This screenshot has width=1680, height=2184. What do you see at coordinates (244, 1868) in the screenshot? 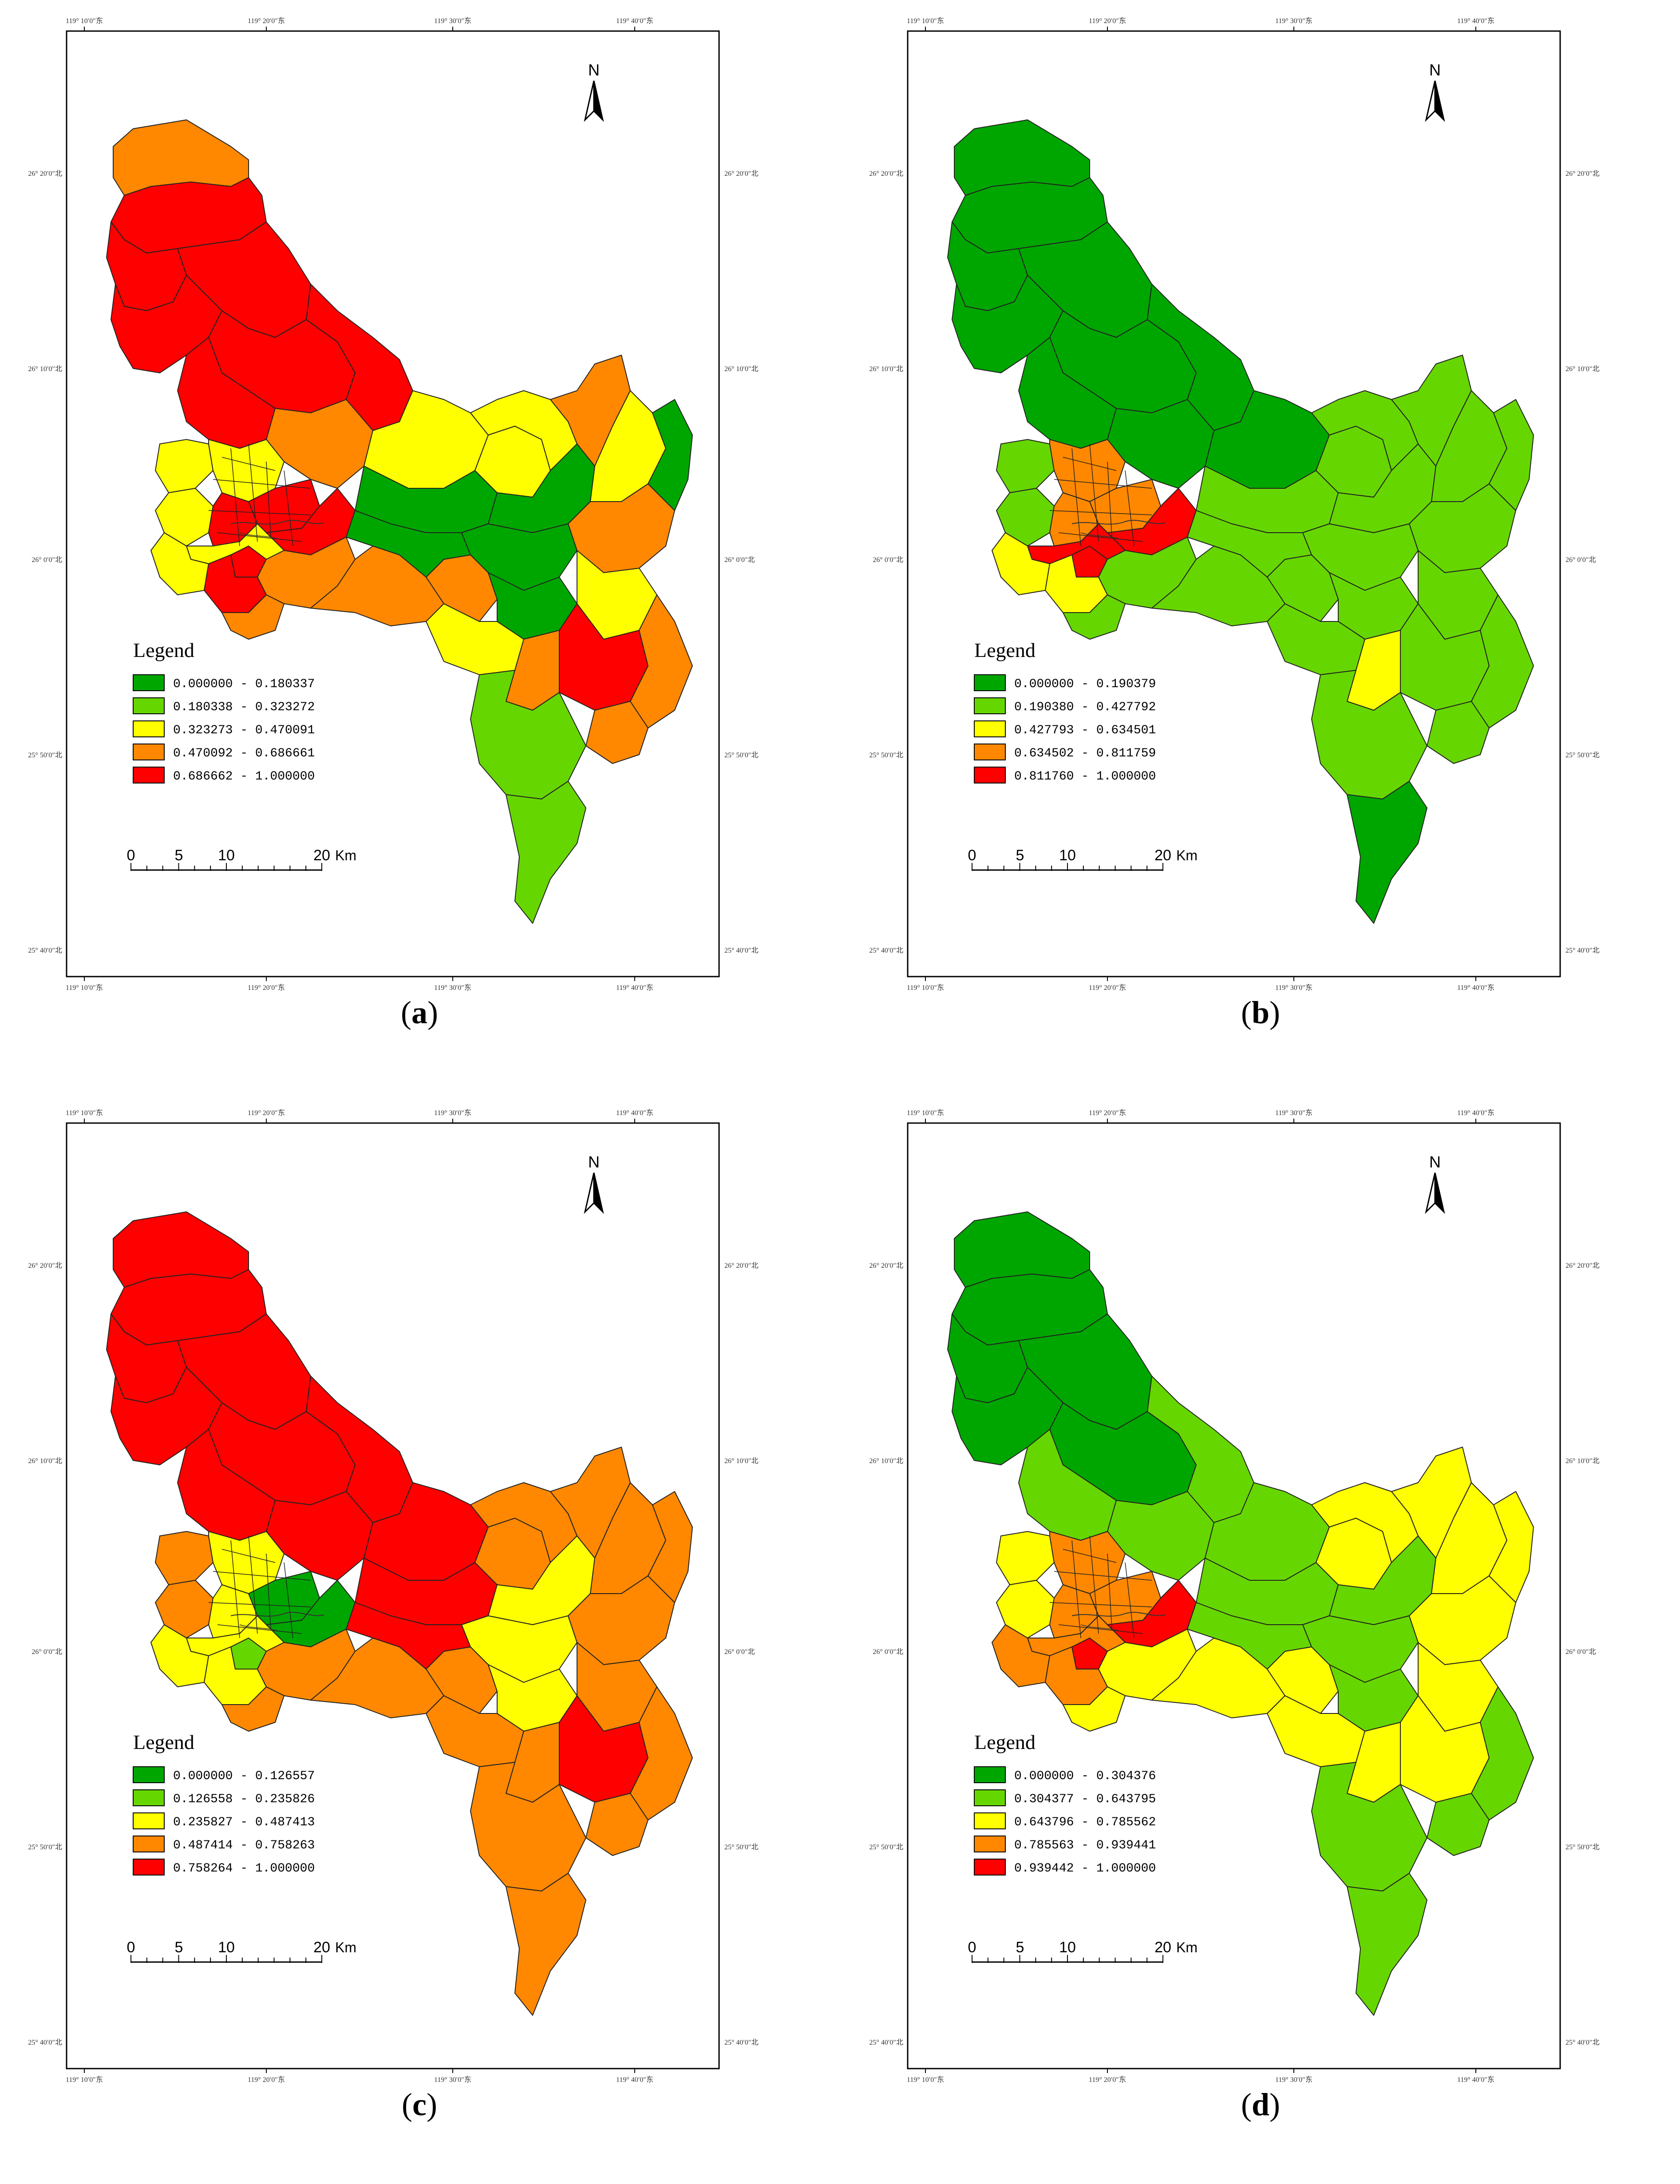
I see `legend-label: 0.758264 - 1.000000` at bounding box center [244, 1868].